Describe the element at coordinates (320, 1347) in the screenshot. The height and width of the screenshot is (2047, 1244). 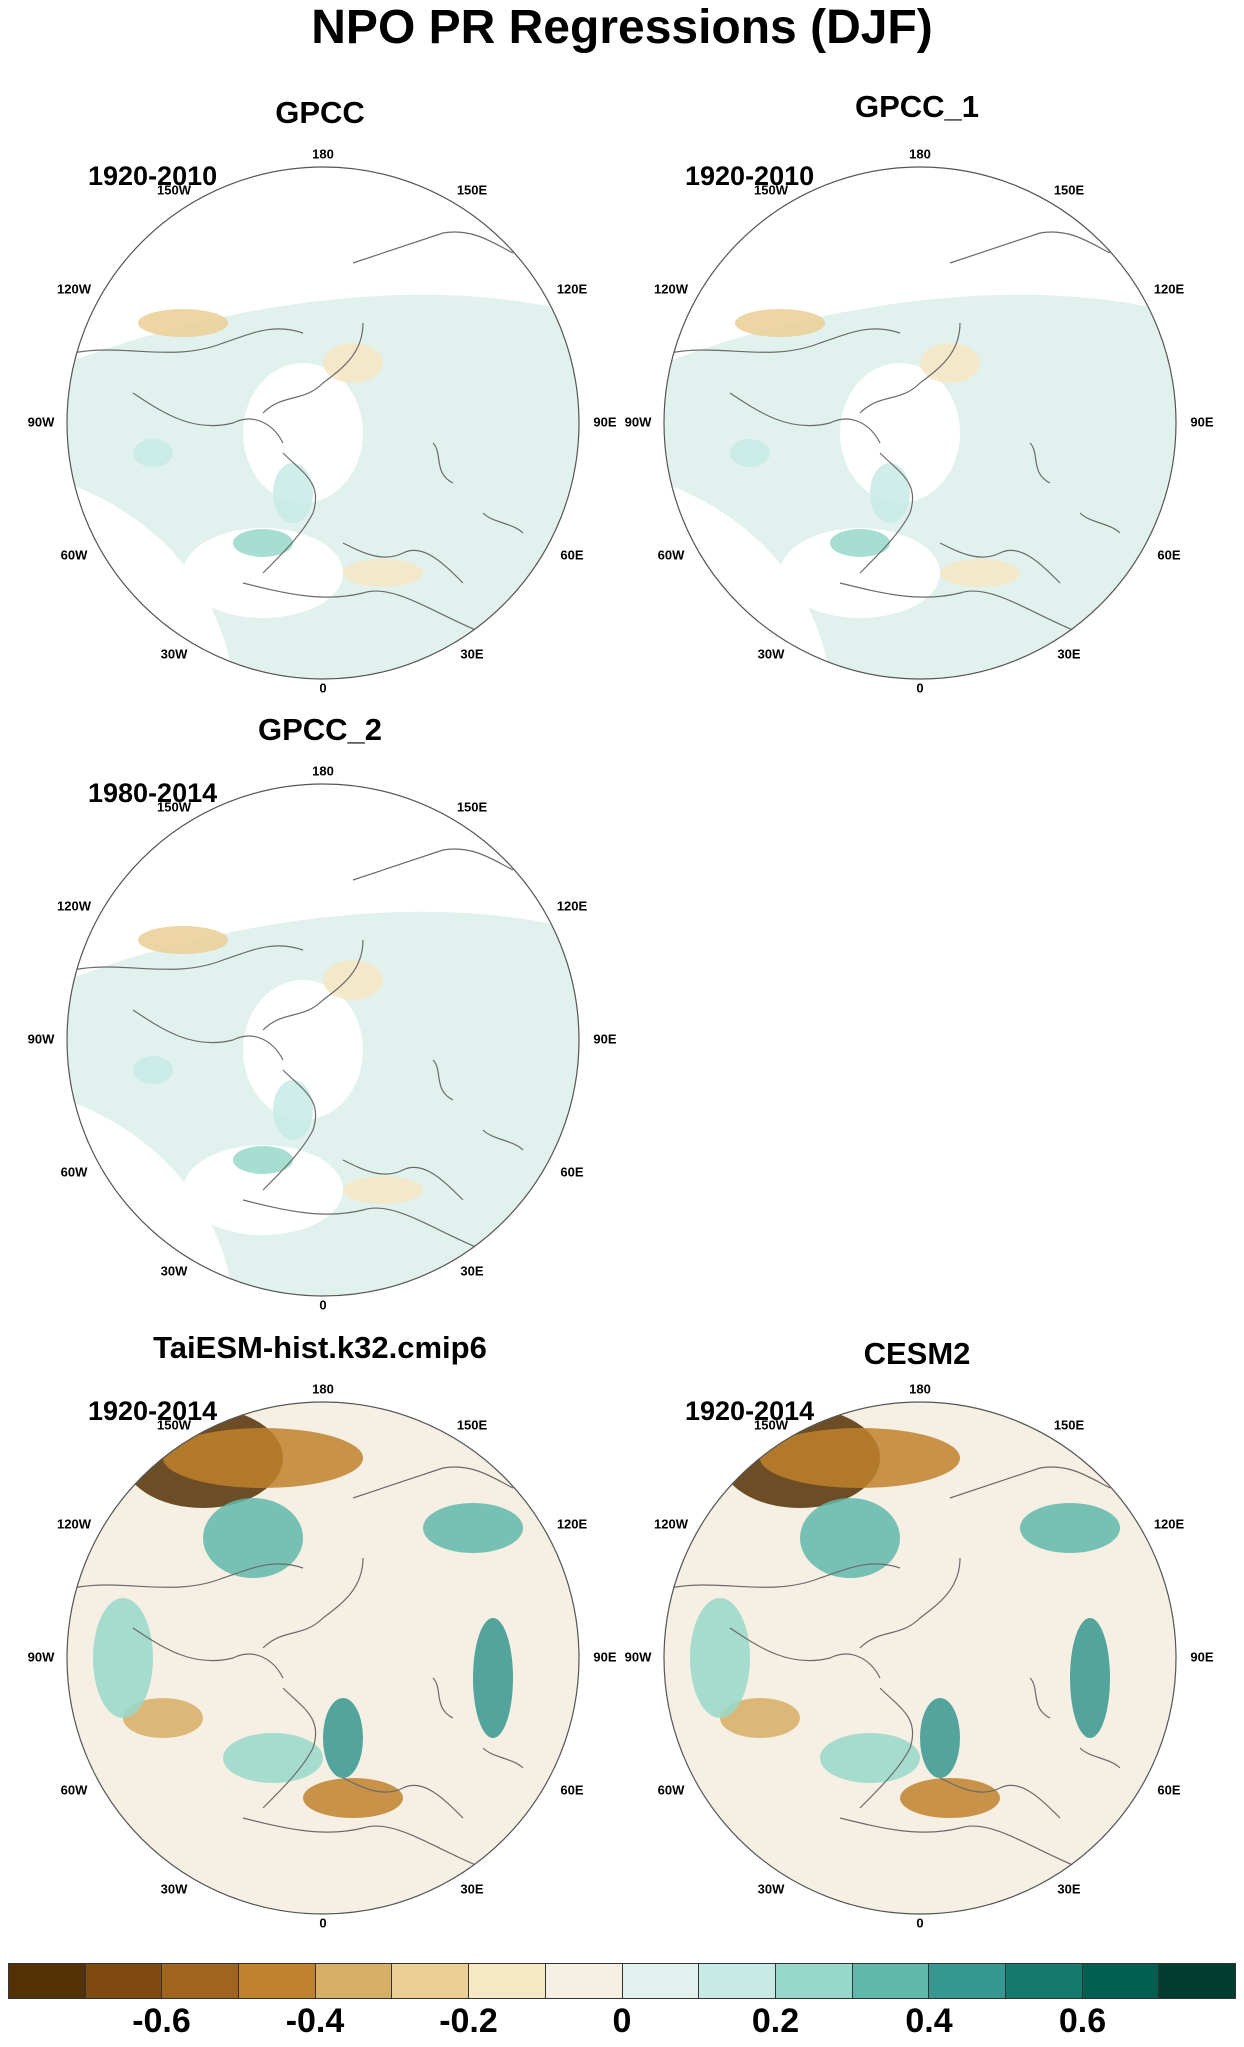
I see `panel-title: TaiESM-hist.k32.cmip6` at that location.